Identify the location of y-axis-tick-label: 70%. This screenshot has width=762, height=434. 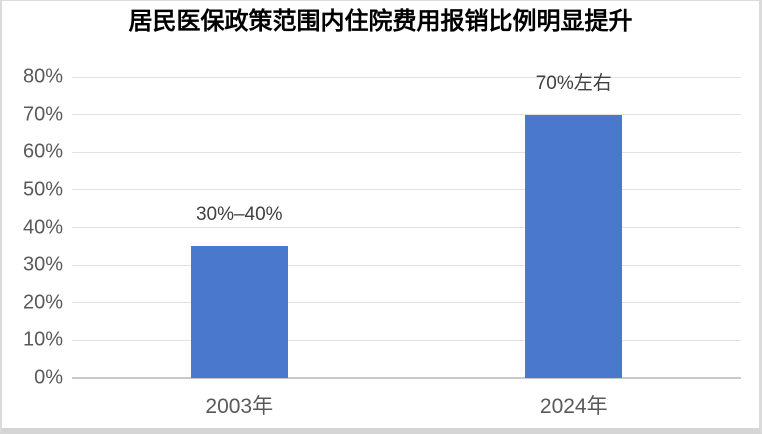
(42, 114).